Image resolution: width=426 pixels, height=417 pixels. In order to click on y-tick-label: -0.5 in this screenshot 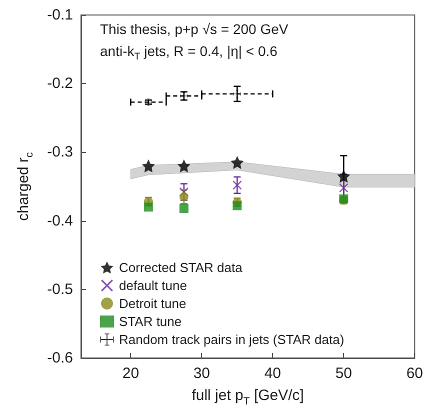, I will do `click(60, 289)`.